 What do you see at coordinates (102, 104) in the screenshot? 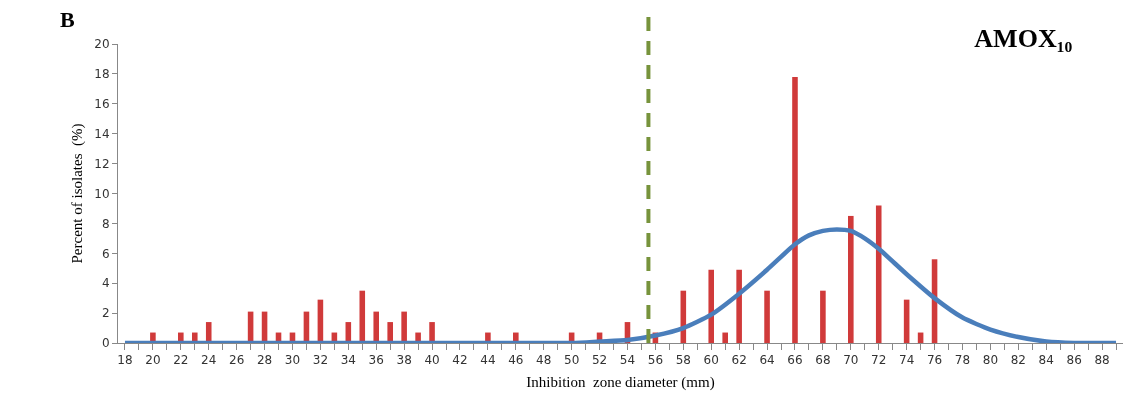
I see `y-tick-label: 16` at bounding box center [102, 104].